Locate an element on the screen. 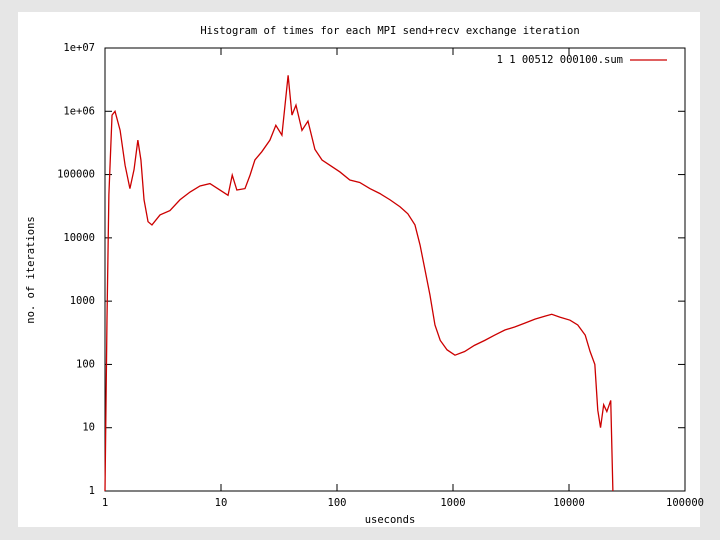 Image resolution: width=720 pixels, height=540 pixels. y-tick-label: 1e+07 is located at coordinates (79, 48).